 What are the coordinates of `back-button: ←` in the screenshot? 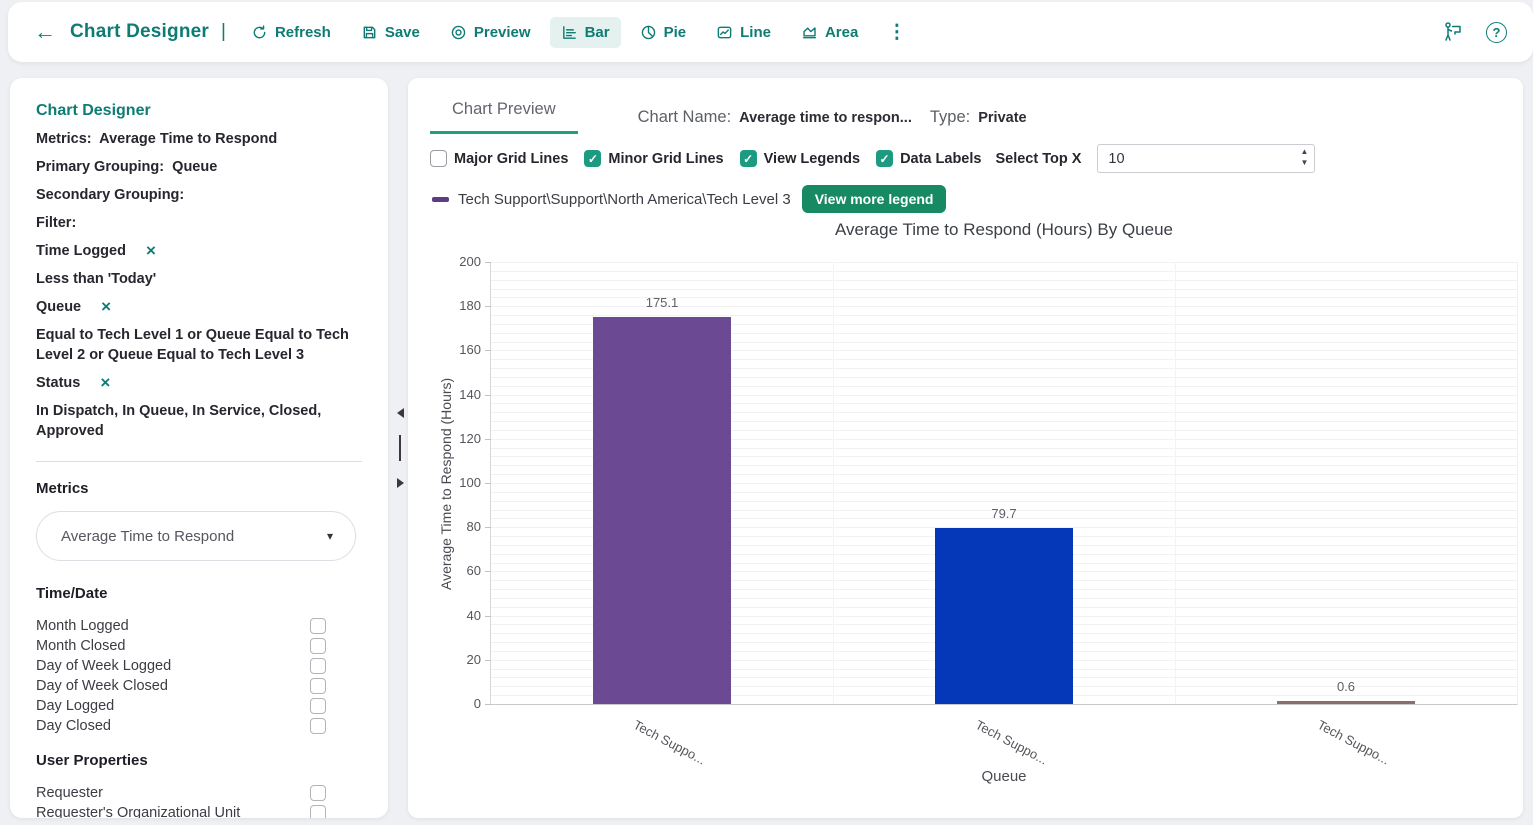 It's located at (45, 31).